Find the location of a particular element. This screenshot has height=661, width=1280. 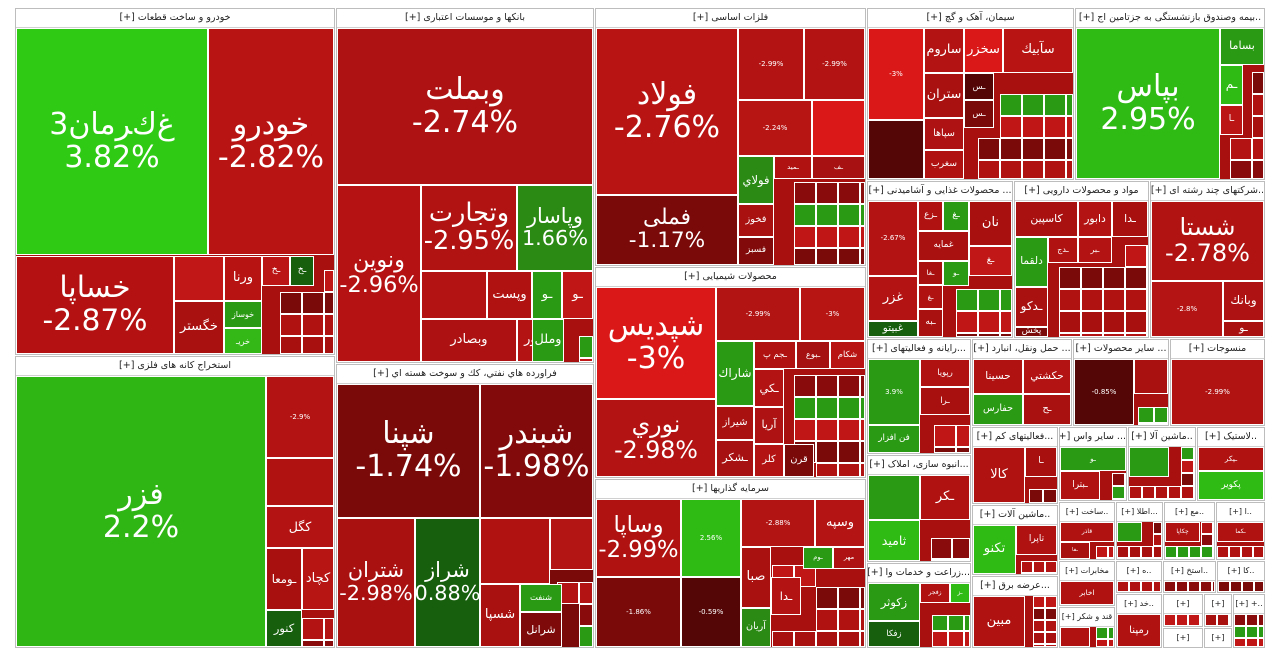

symbol-tile: رمپنا is located at coordinates (1139, 630).